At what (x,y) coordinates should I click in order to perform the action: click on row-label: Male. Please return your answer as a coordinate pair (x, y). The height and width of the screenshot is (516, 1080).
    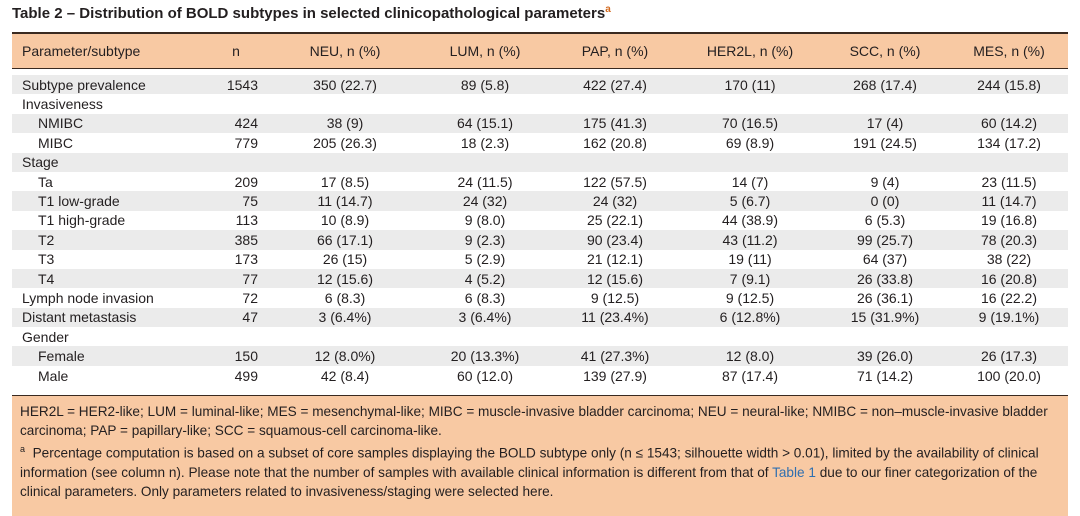
    Looking at the image, I should click on (53, 375).